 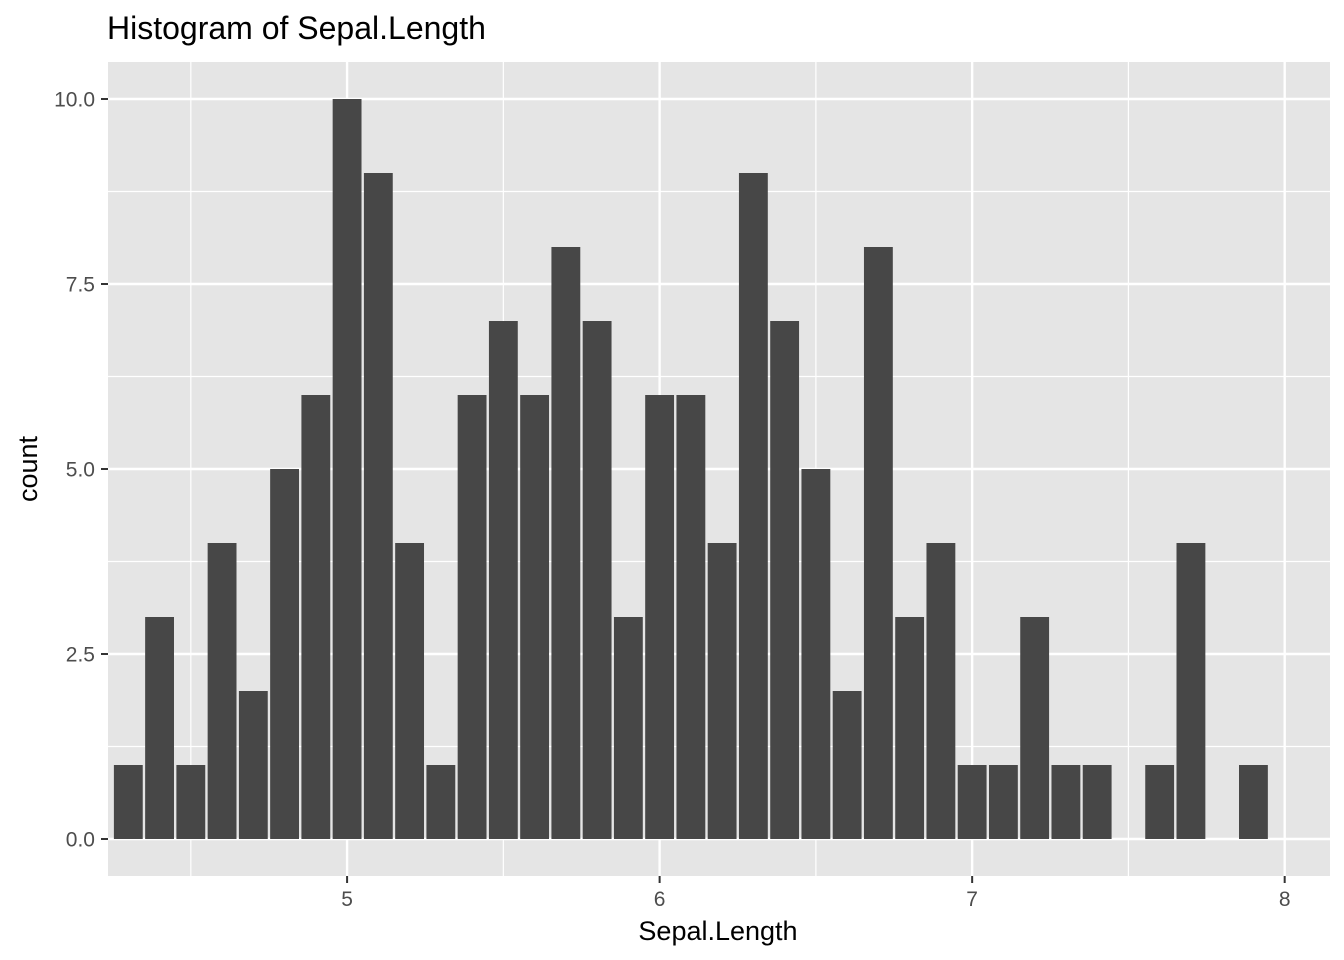 I want to click on y-axis-title: count, so click(x=28, y=468).